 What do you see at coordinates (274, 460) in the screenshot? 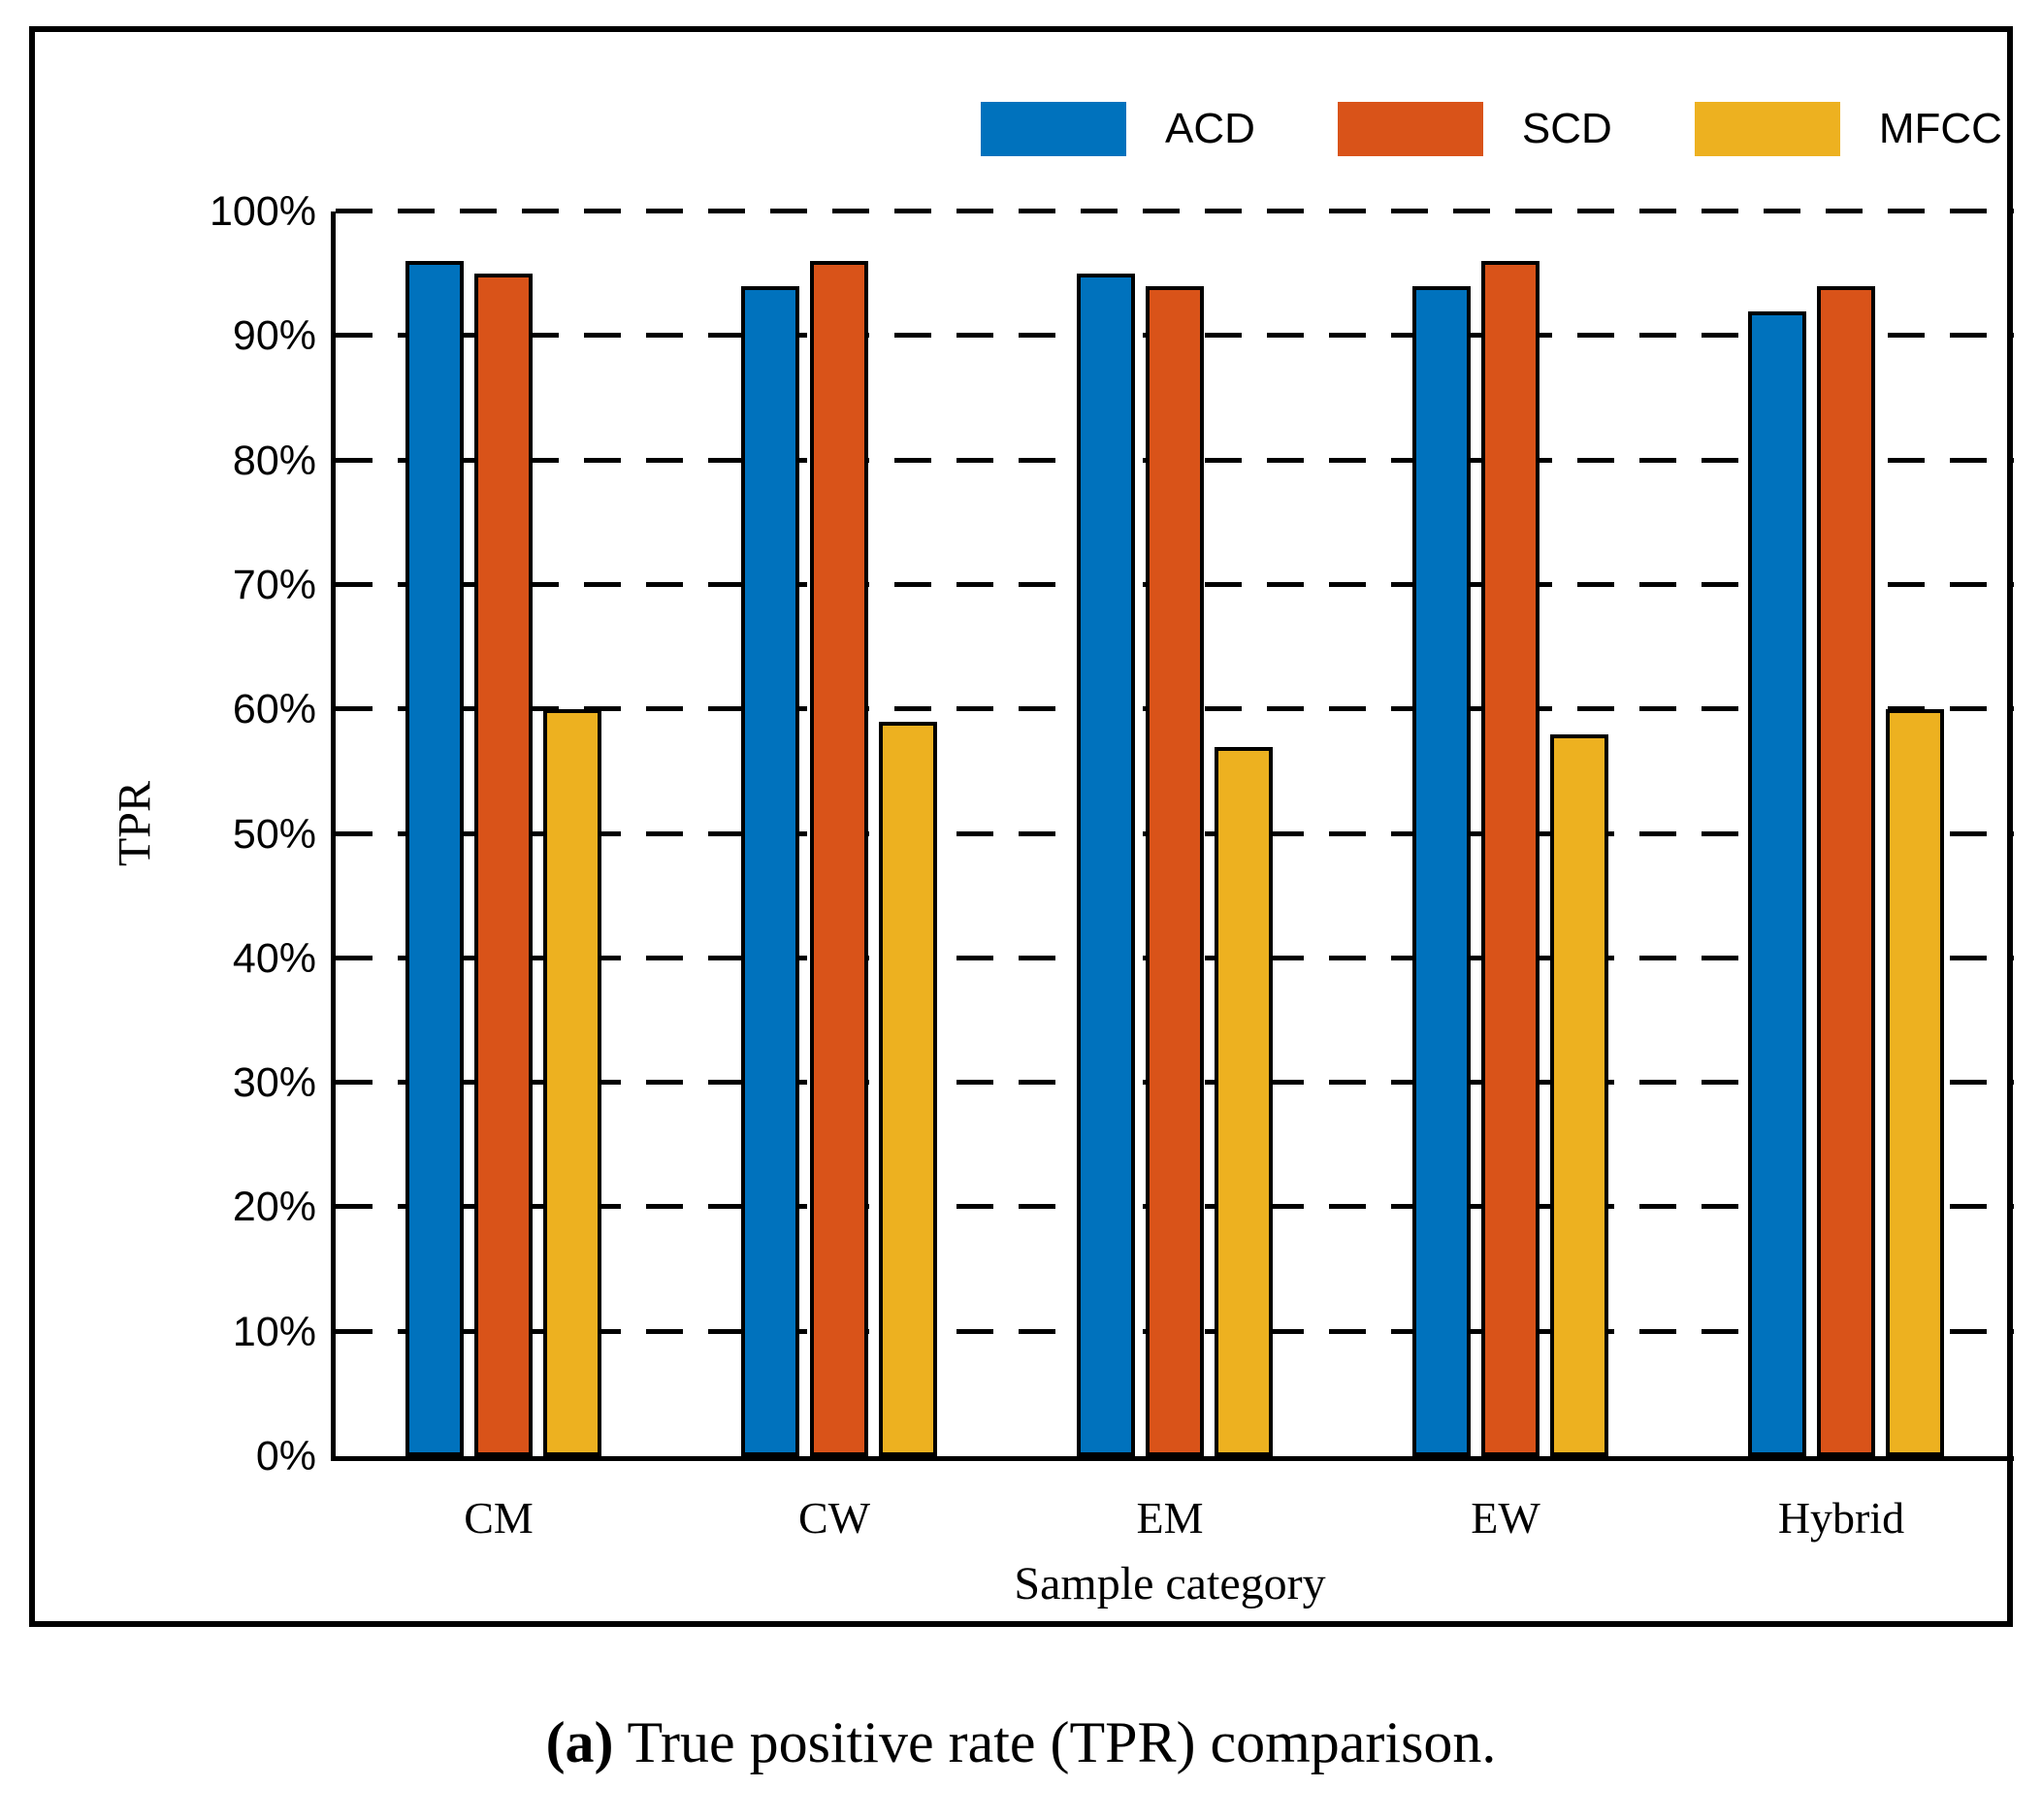
I see `ytick-label-80%: 80%` at bounding box center [274, 460].